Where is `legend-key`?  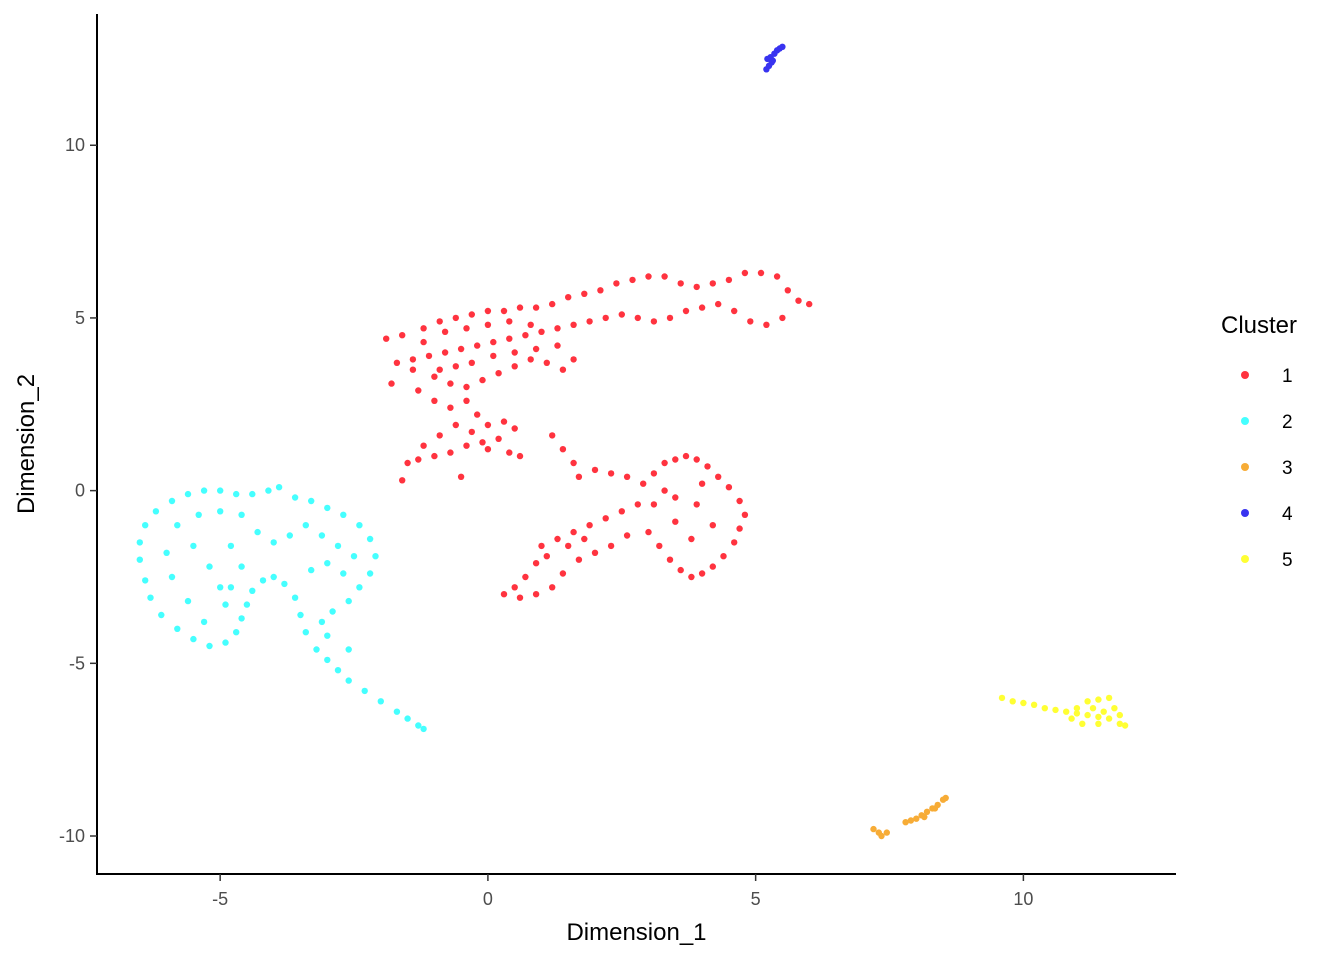
legend-key is located at coordinates (1245, 421).